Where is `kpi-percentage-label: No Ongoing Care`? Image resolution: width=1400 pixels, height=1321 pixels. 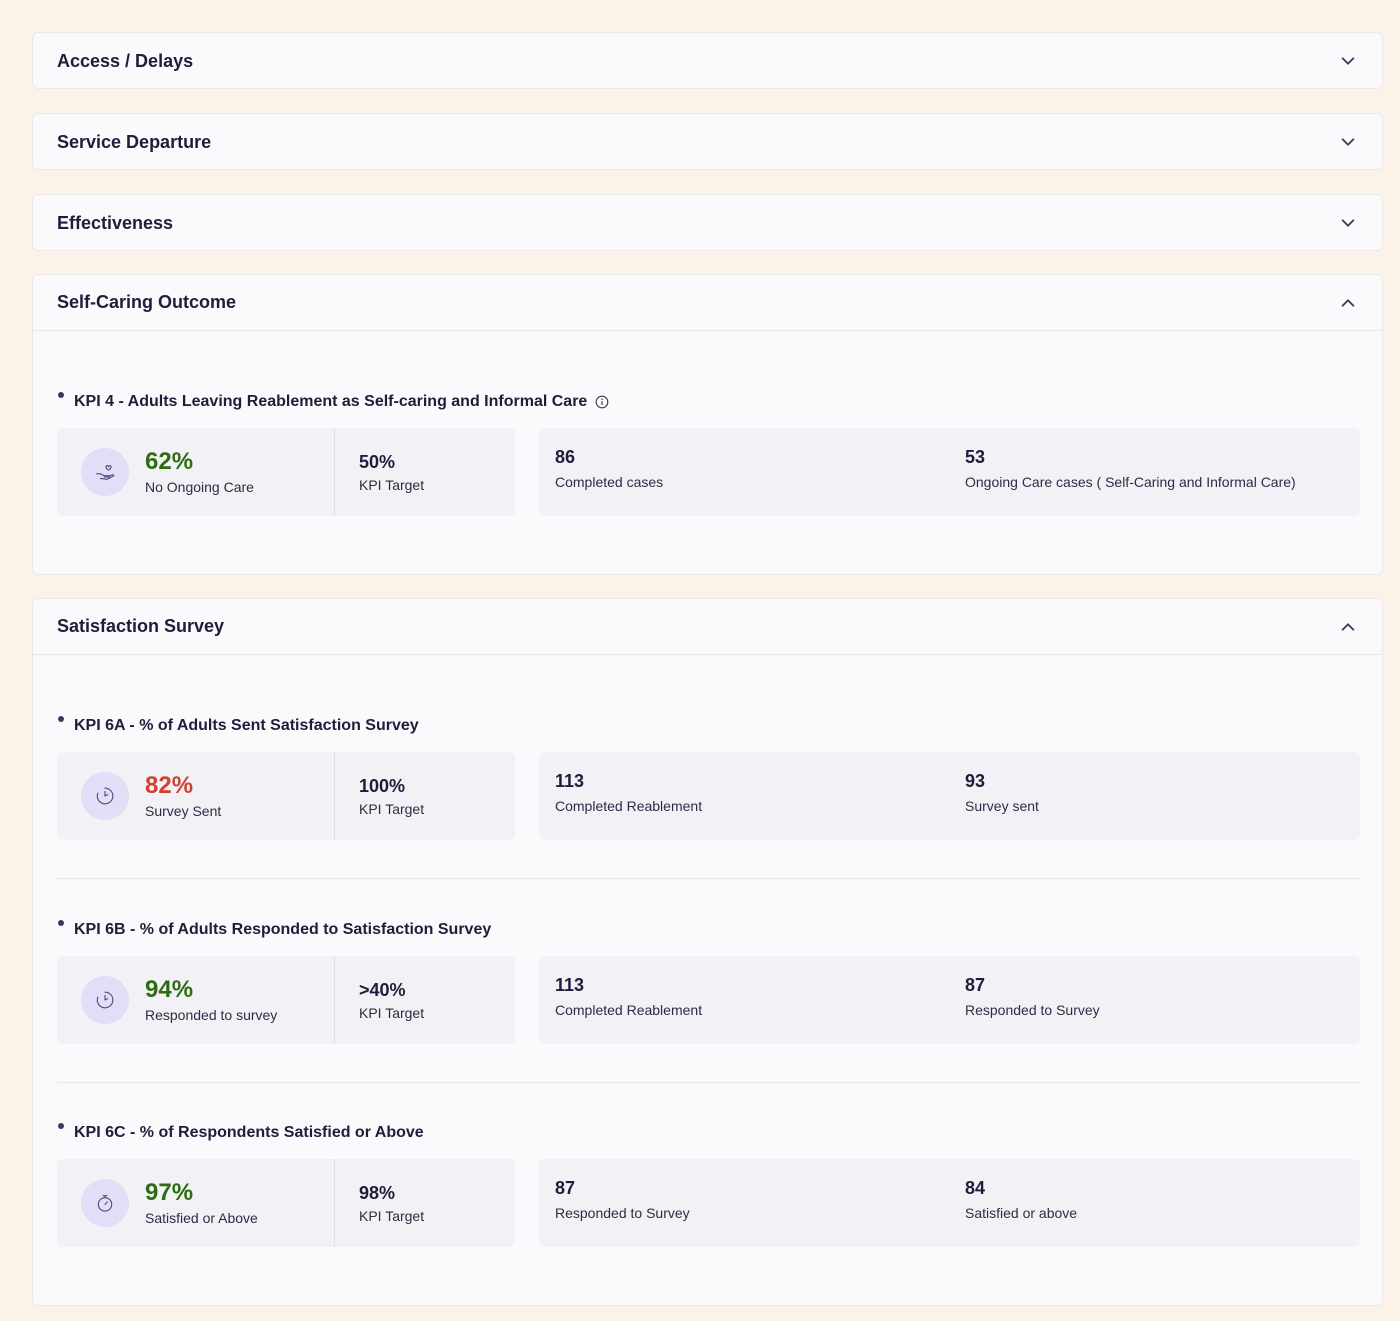
kpi-percentage-label: No Ongoing Care is located at coordinates (199, 487).